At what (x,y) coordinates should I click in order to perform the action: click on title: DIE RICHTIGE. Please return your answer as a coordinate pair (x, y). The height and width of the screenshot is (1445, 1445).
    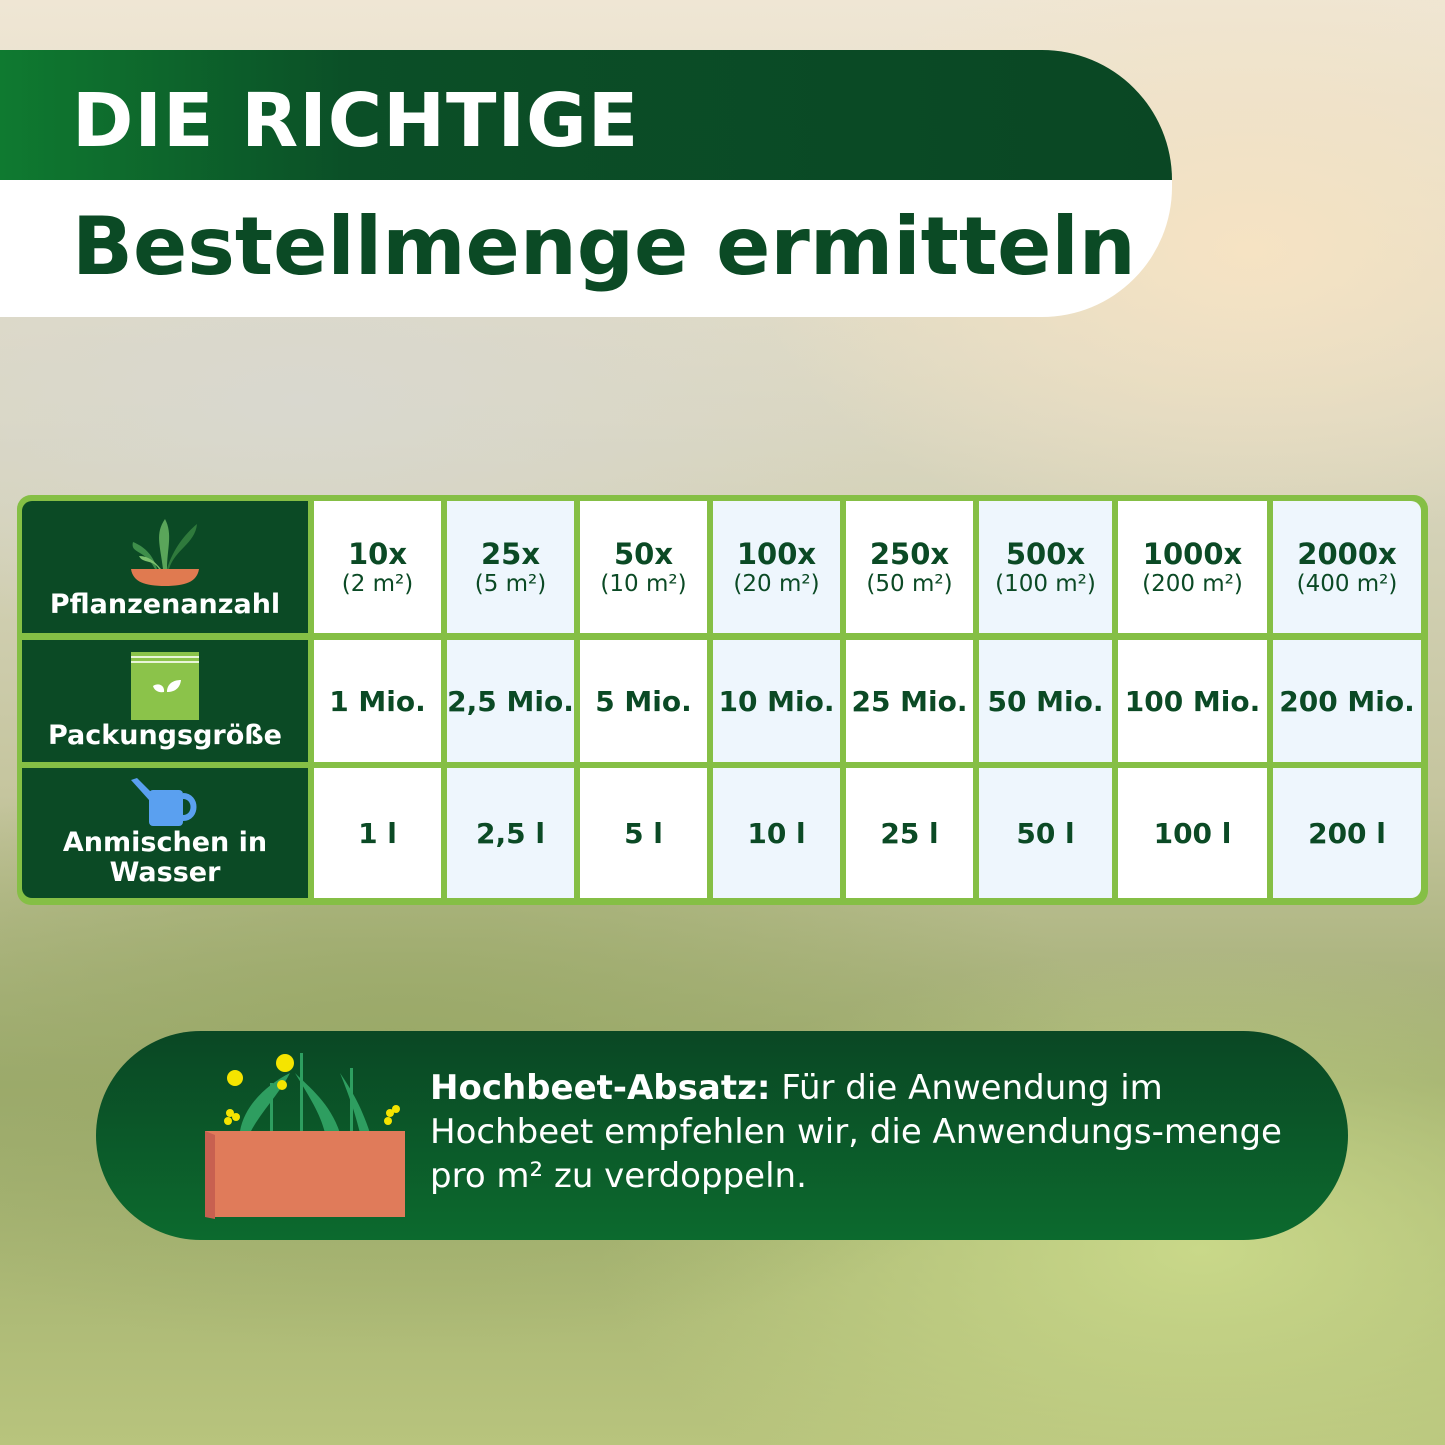
    Looking at the image, I should click on (356, 121).